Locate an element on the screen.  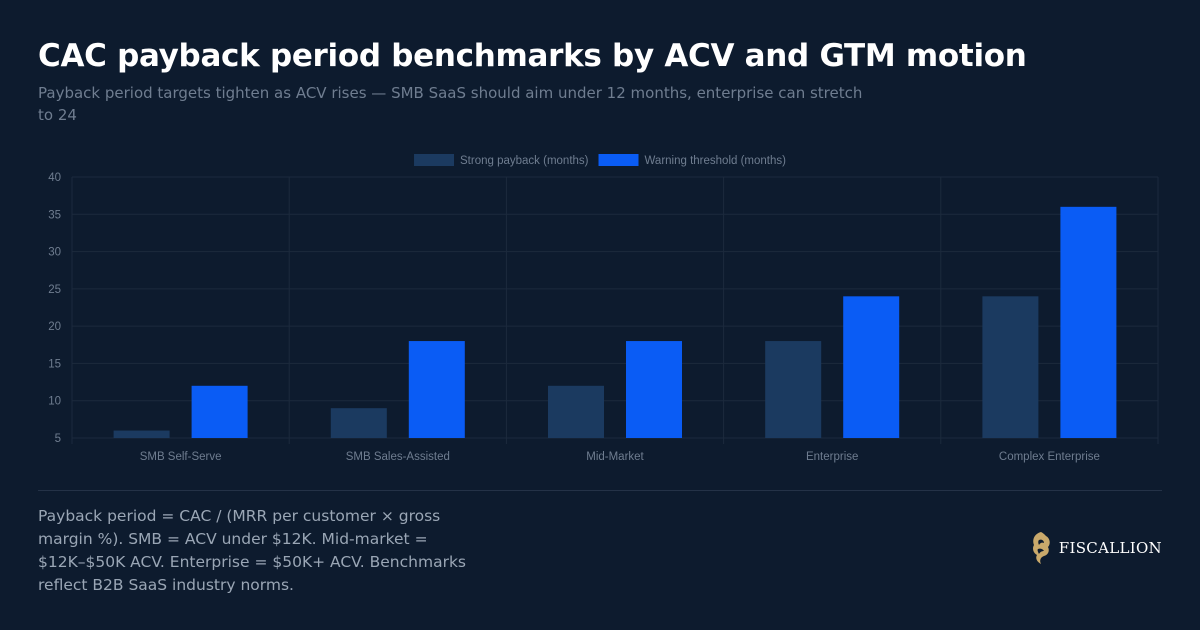
brand-logo: FISCALLION is located at coordinates (1095, 548).